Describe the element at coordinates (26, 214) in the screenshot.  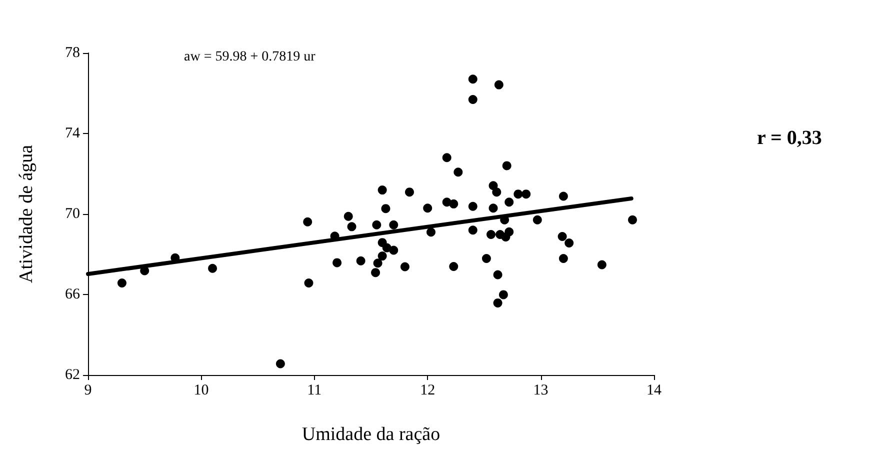
I see `y-axis-title: Atividade de água` at that location.